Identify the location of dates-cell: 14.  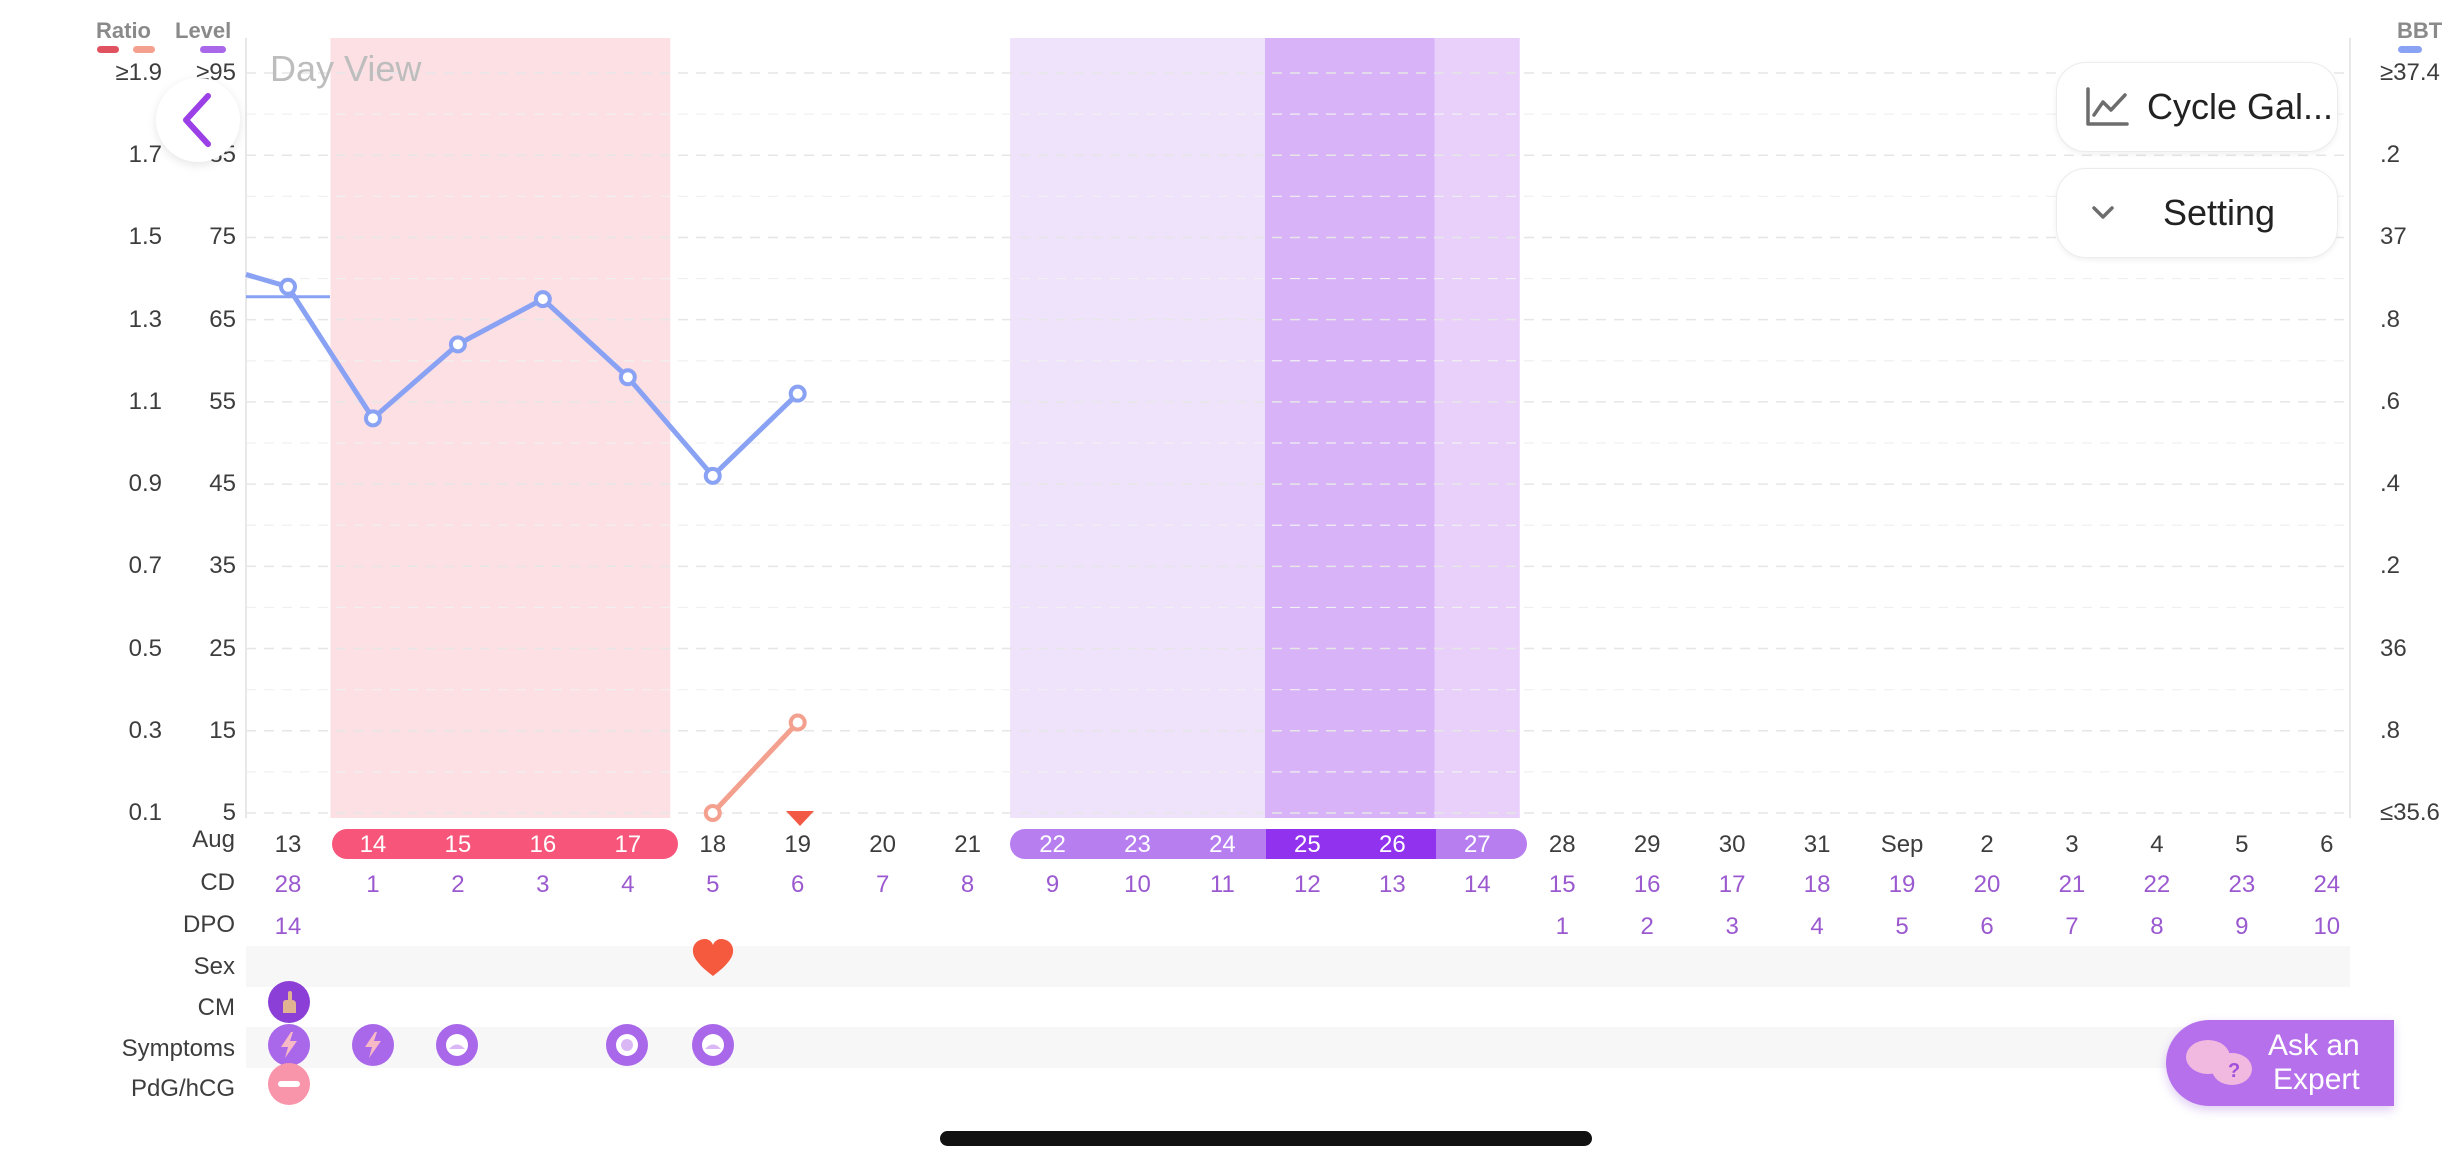
(373, 844).